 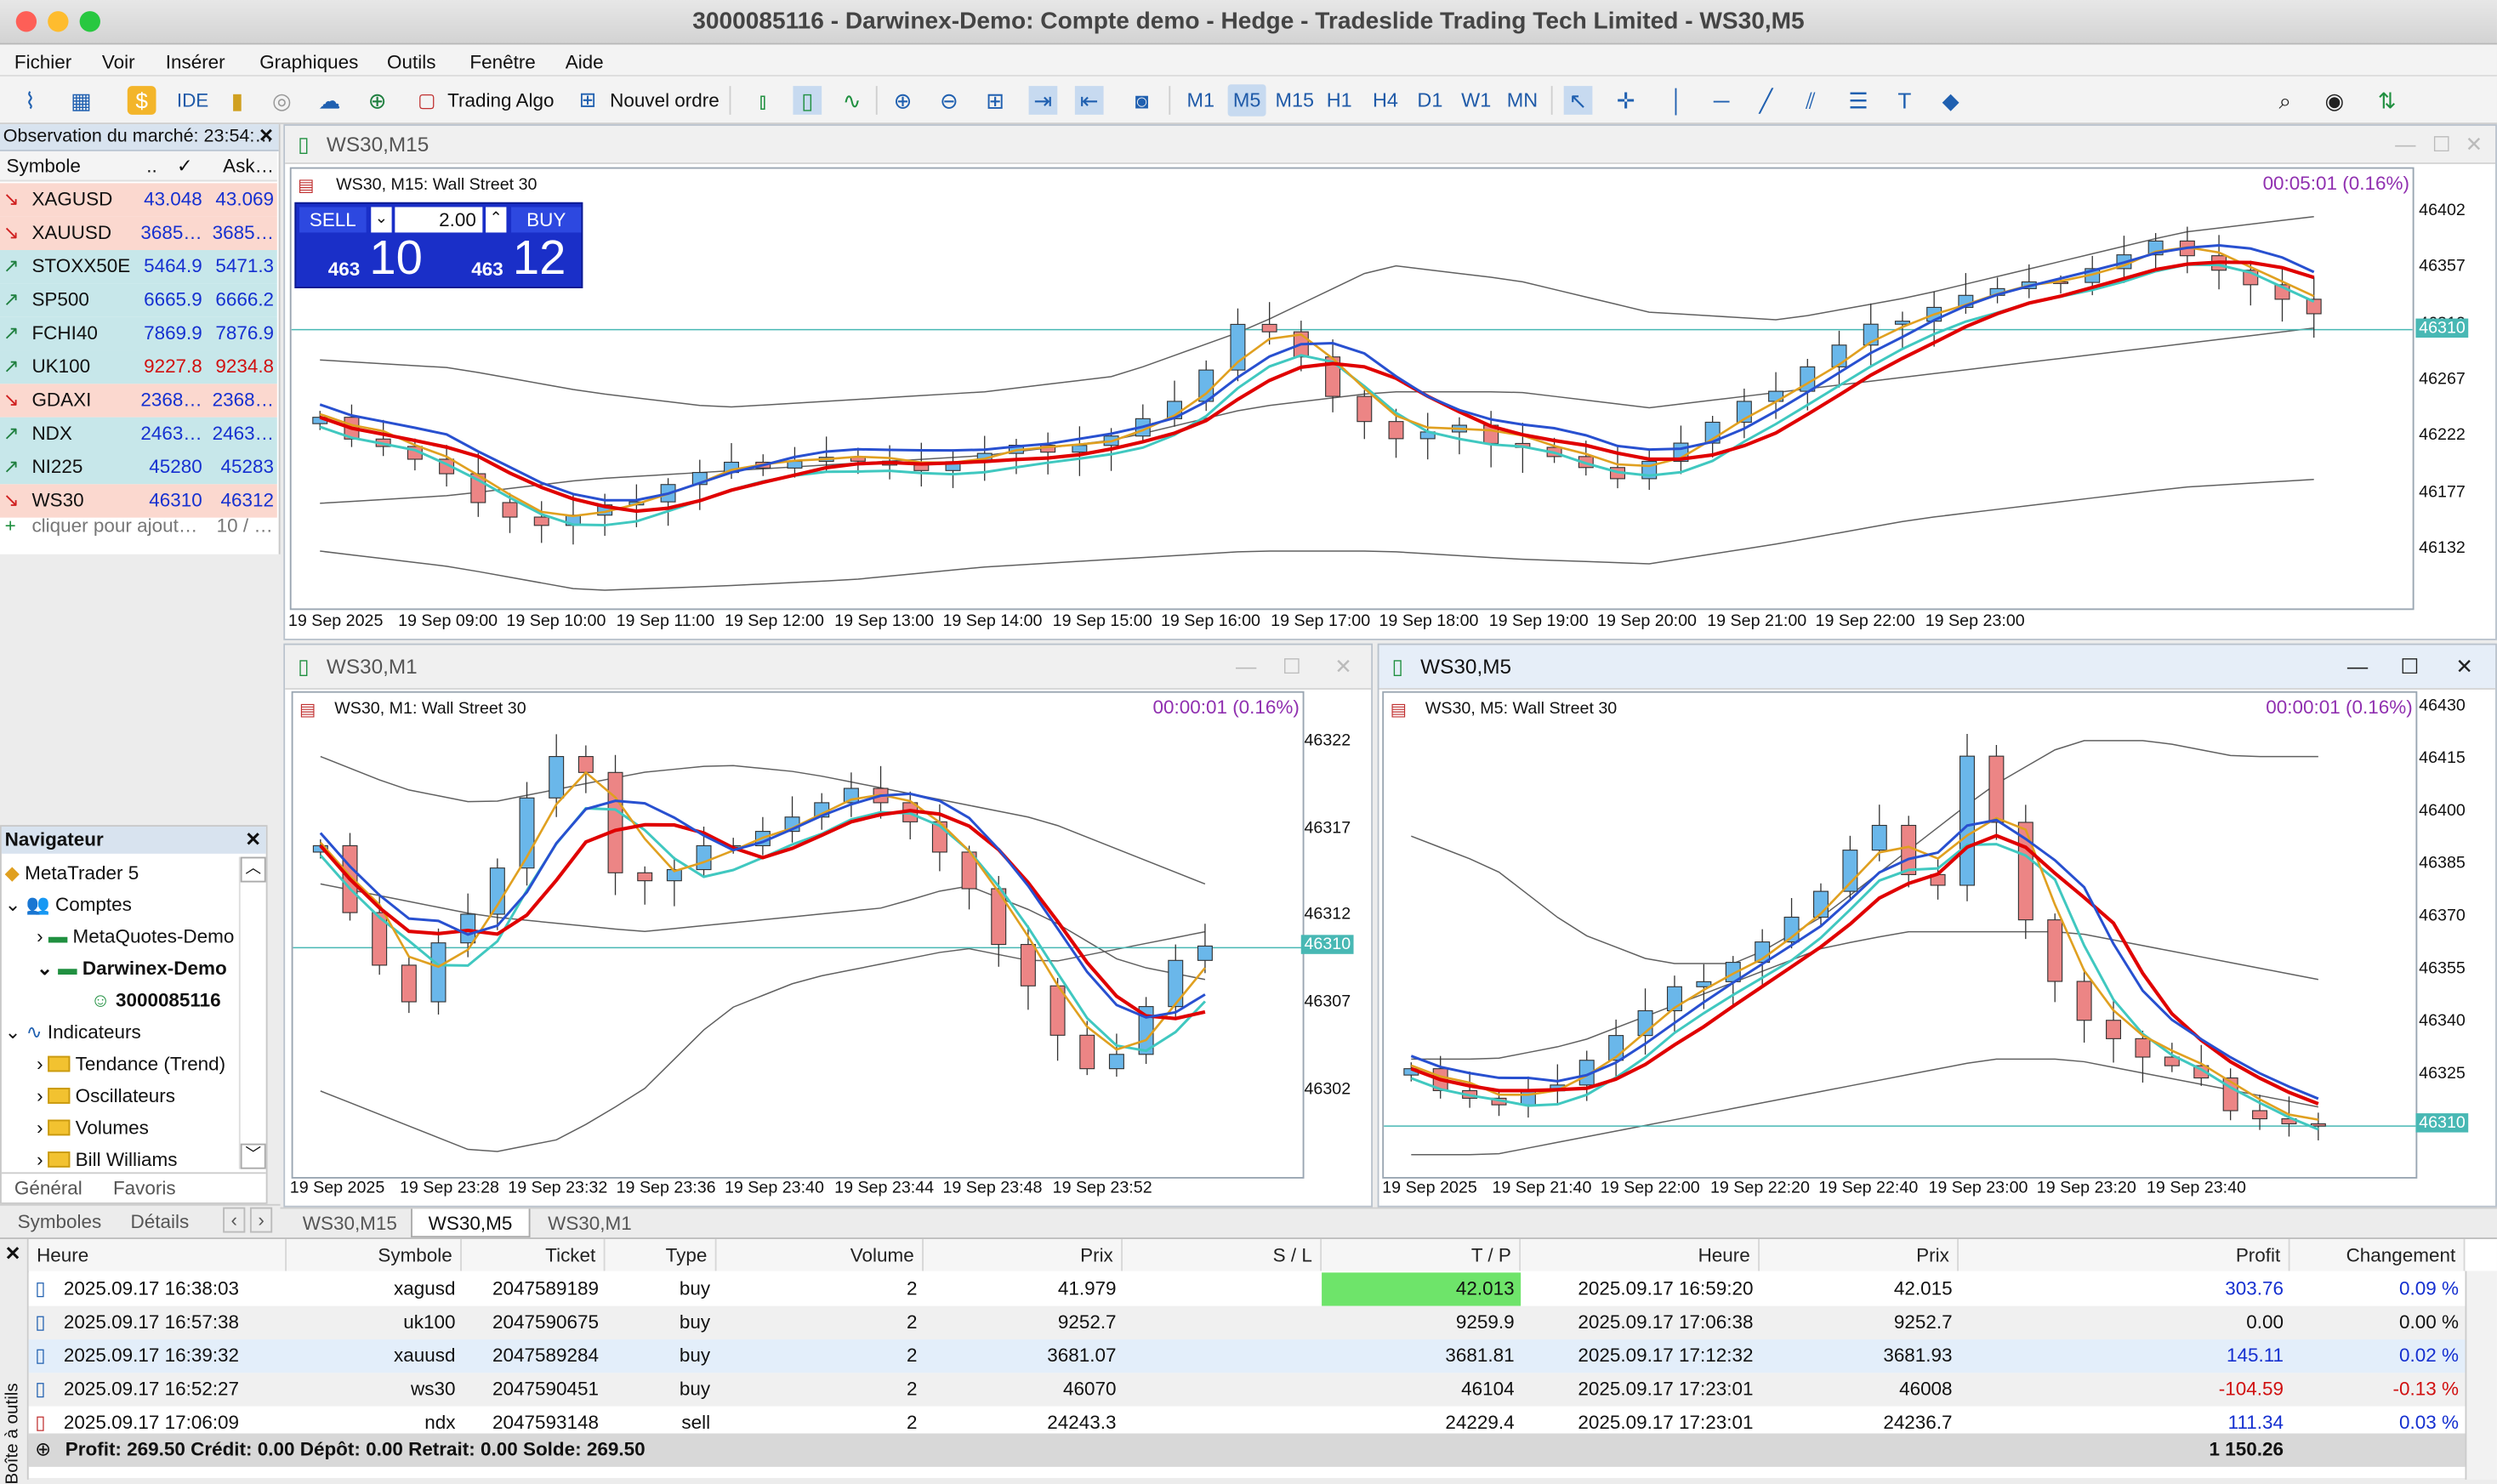 What do you see at coordinates (470, 1223) in the screenshot?
I see `tab-ws30-m5: WS30,M5` at bounding box center [470, 1223].